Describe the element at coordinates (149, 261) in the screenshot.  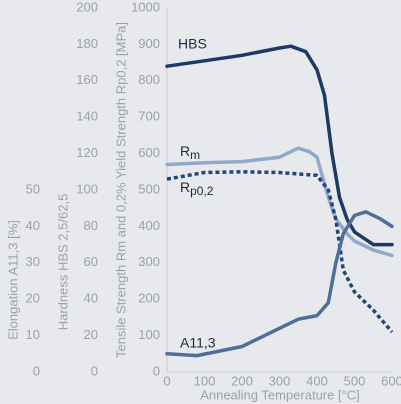
I see `y-tick-label: 300` at that location.